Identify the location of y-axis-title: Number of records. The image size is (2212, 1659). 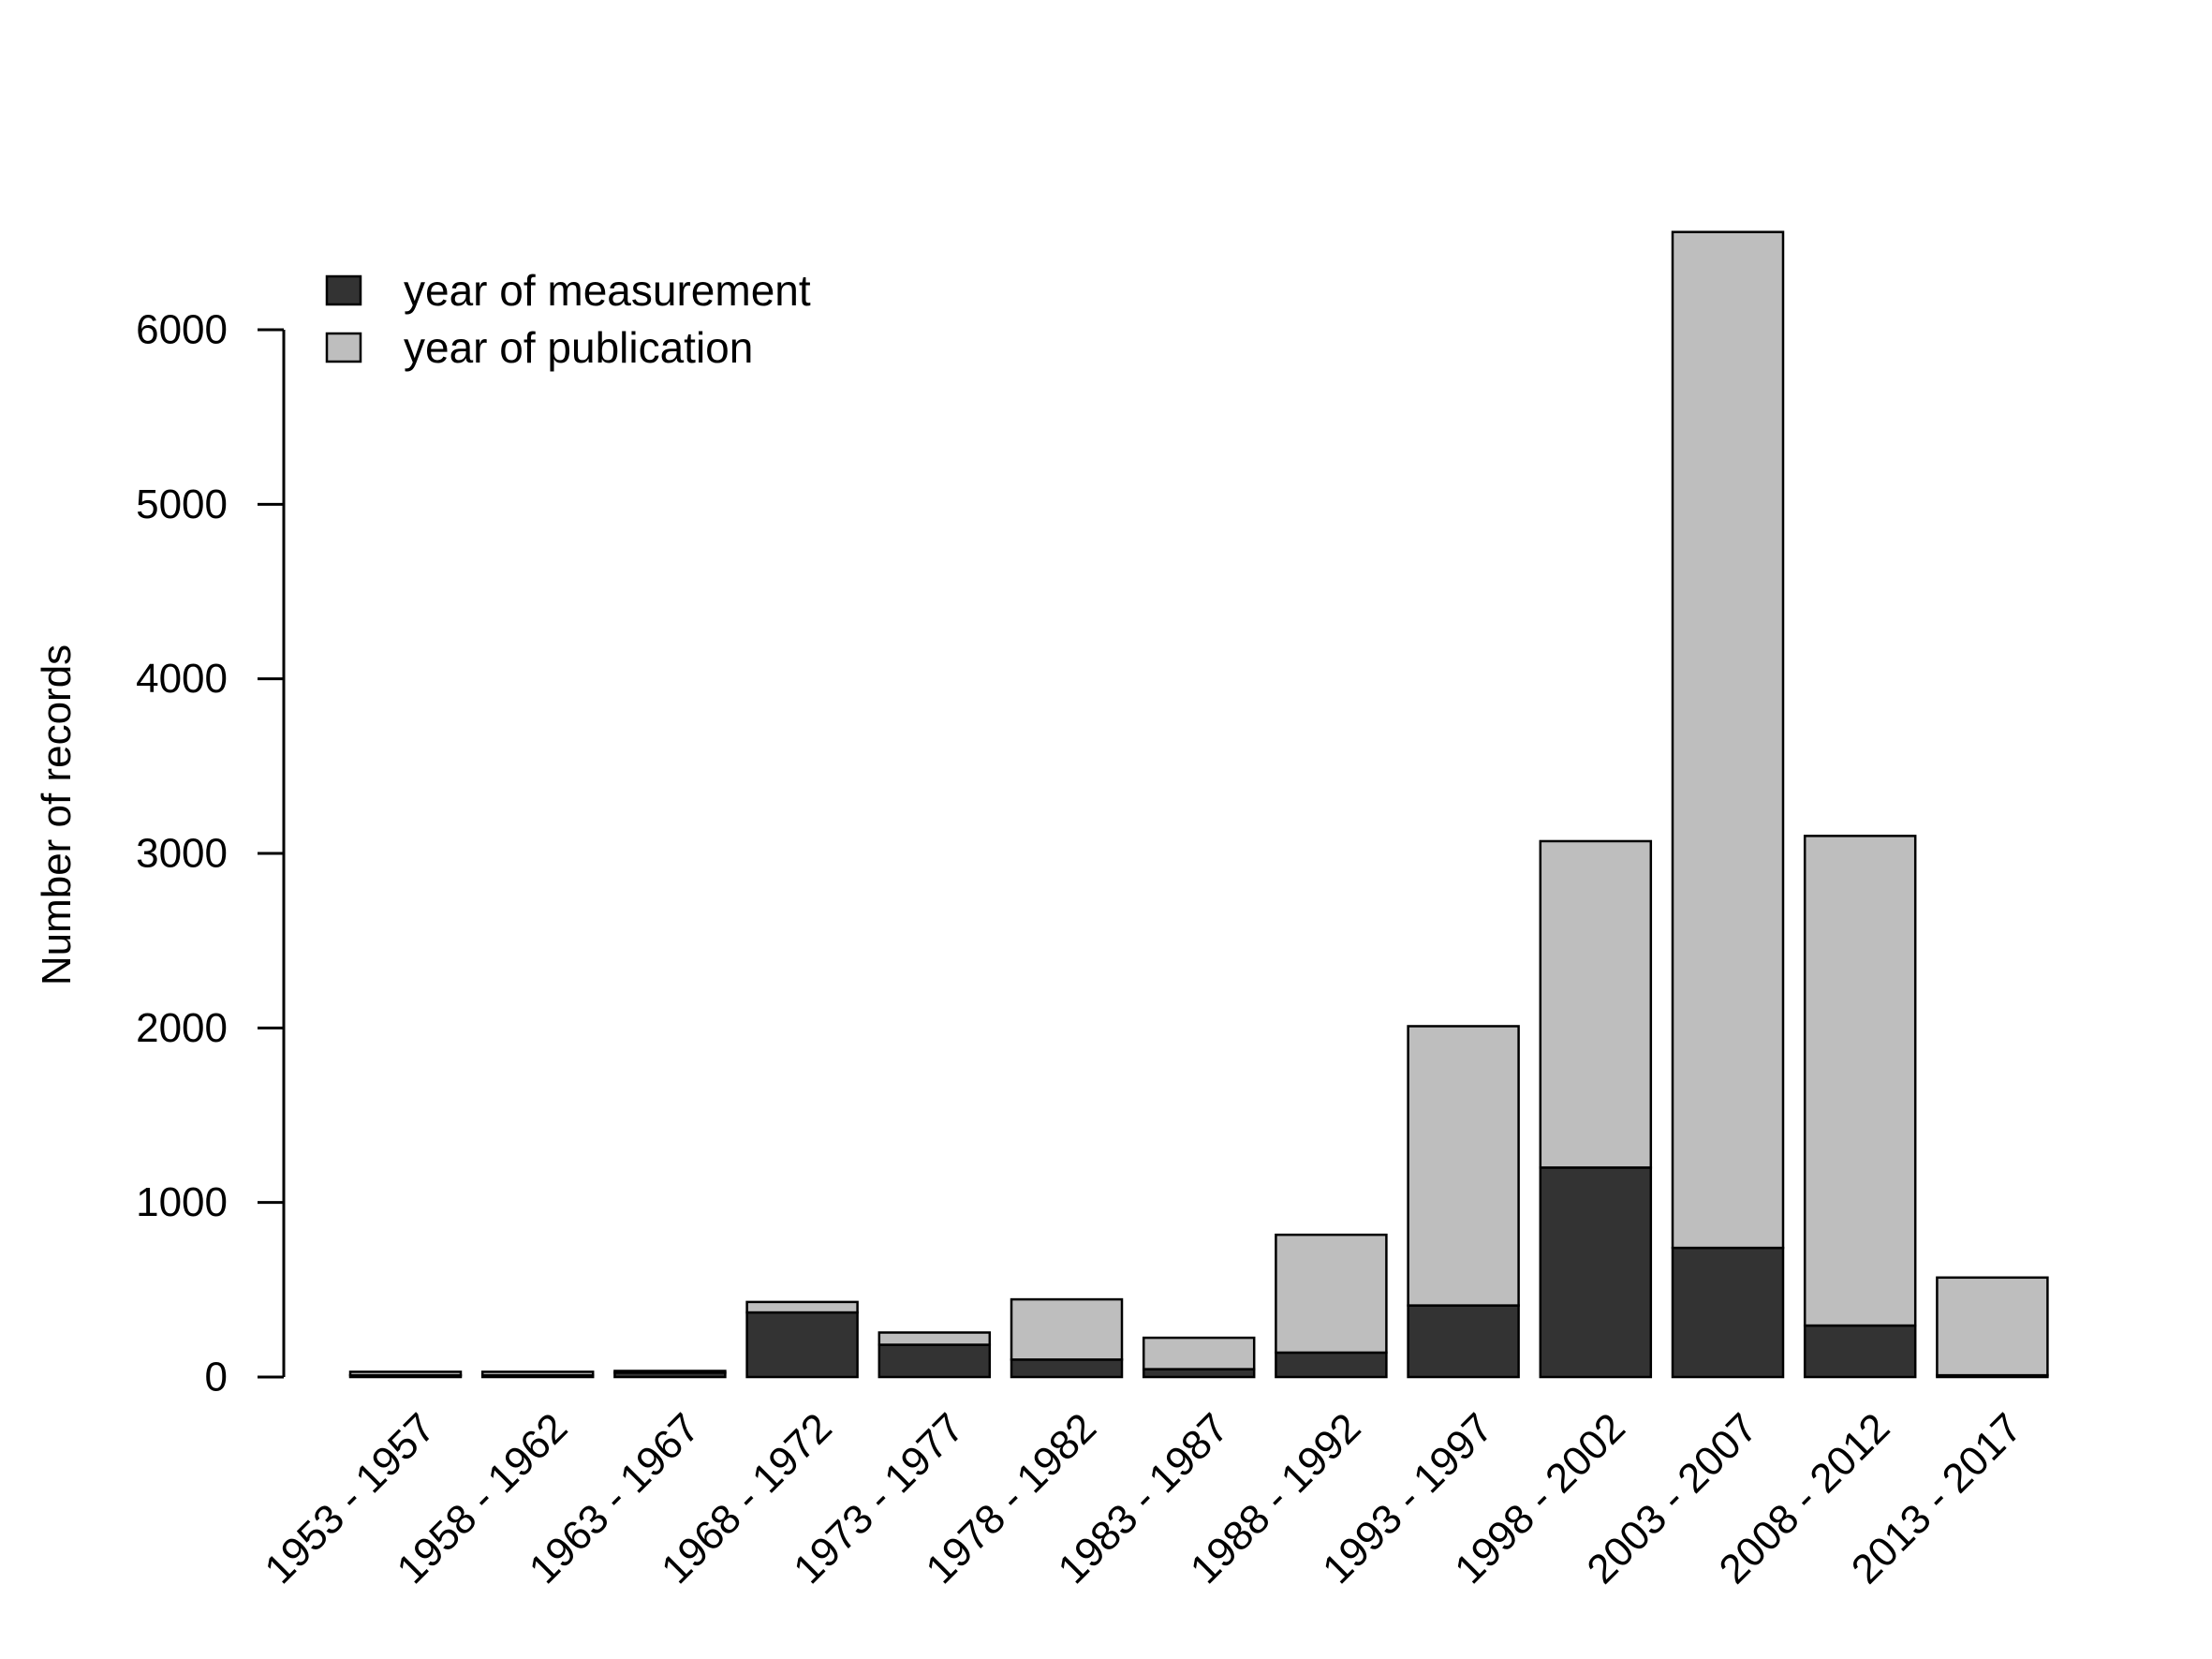
(57, 814).